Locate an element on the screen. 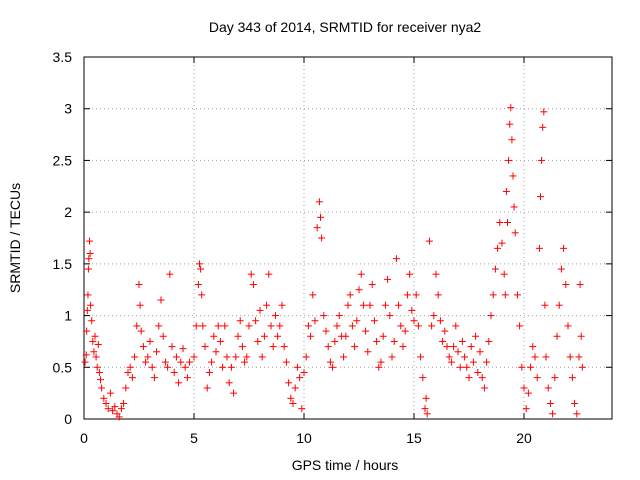 The image size is (640, 480). y-axis-label: SRMTID / TECUs is located at coordinates (15, 238).